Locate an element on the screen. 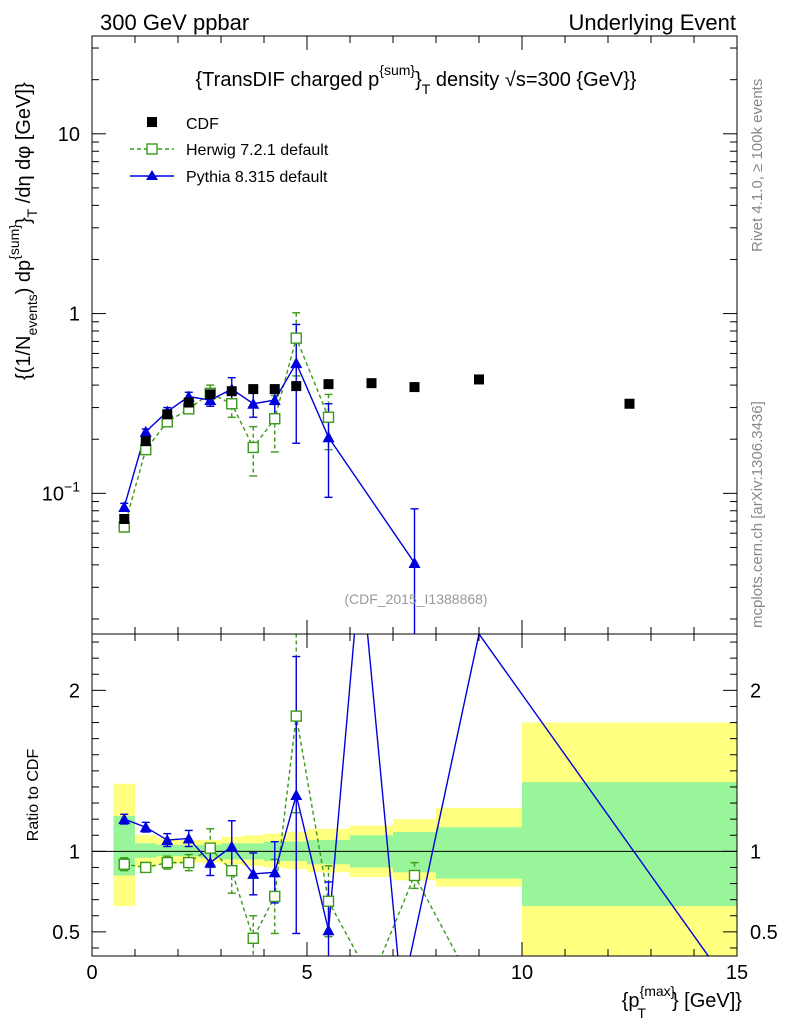 This screenshot has height=1024, width=786. ratio-y-tick-label: 1 is located at coordinates (74, 852).